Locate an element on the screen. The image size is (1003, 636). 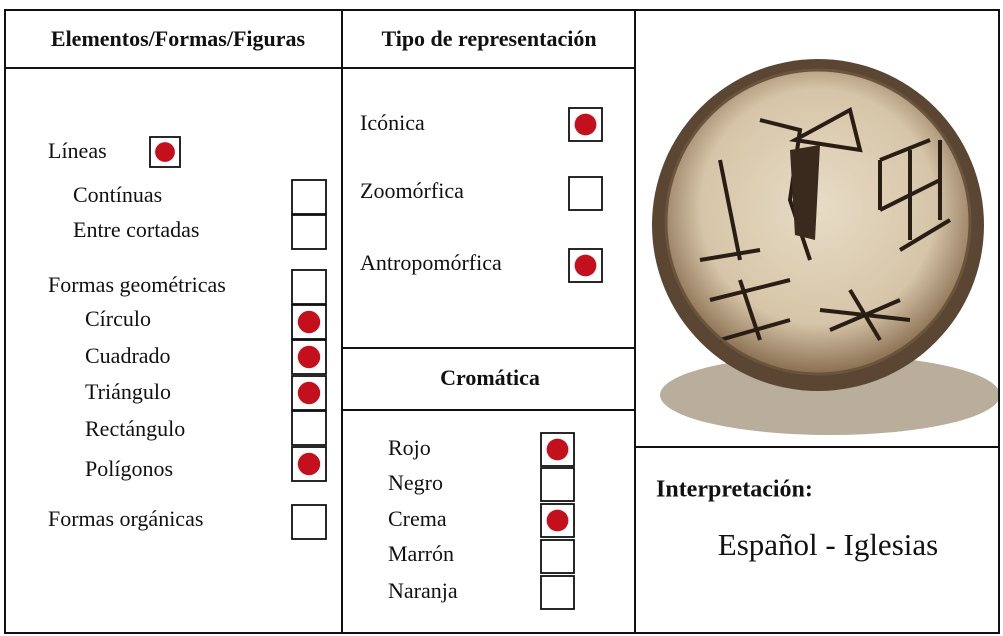
interpretation-value: Español - Iglesias is located at coordinates (828, 544).